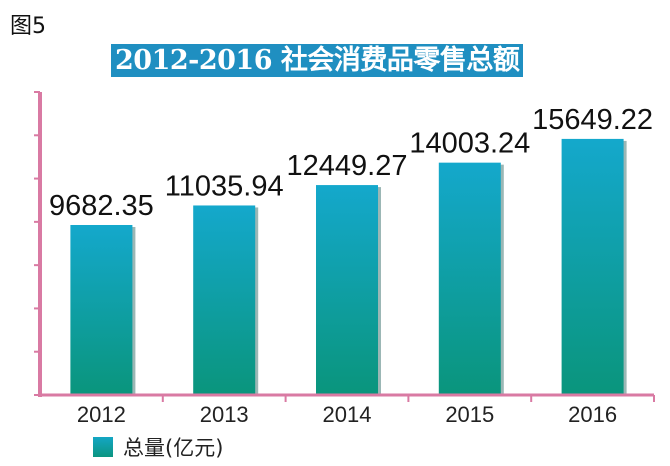 This screenshot has width=670, height=466. Describe the element at coordinates (592, 120) in the screenshot. I see `data-label: 15649.22` at that location.